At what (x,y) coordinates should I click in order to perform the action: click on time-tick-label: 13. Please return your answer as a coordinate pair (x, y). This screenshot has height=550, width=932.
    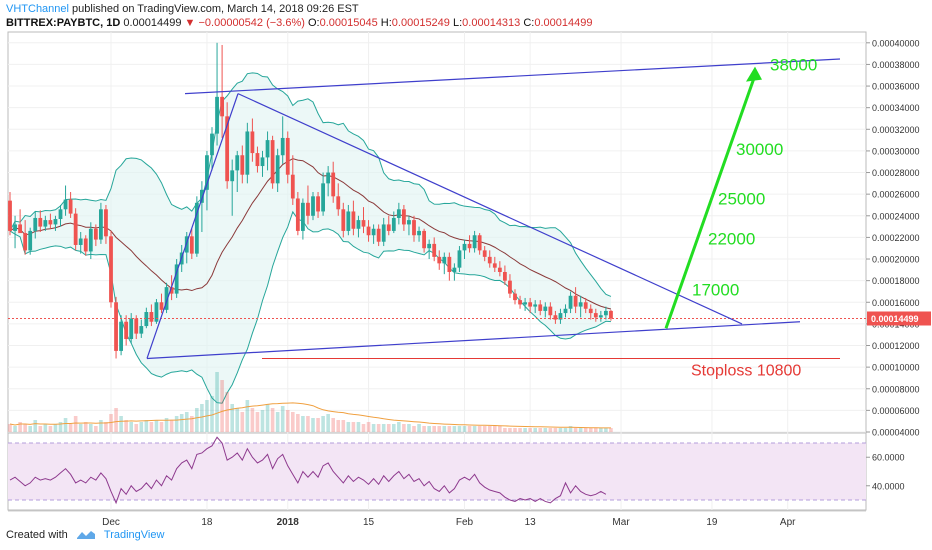
    Looking at the image, I should click on (531, 522).